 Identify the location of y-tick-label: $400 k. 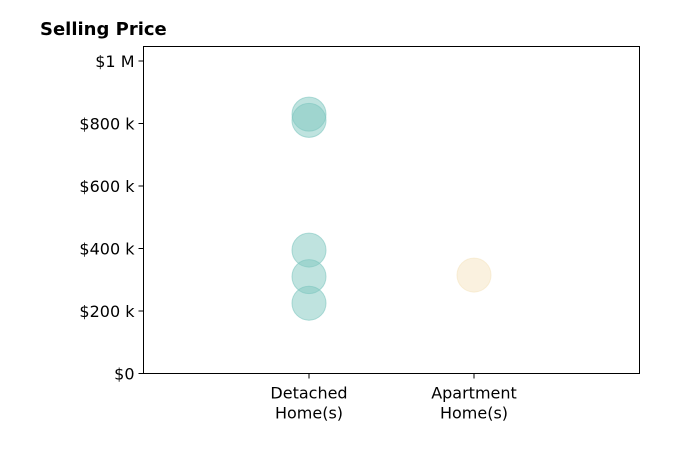
(107, 249).